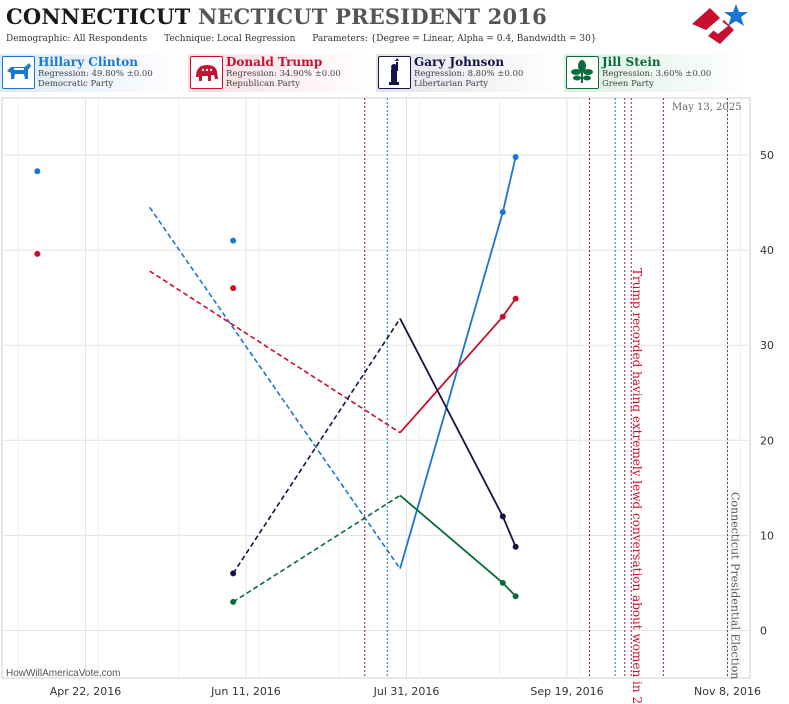 The image size is (789, 704). Describe the element at coordinates (18, 72) in the screenshot. I see `donkey-icon` at that location.